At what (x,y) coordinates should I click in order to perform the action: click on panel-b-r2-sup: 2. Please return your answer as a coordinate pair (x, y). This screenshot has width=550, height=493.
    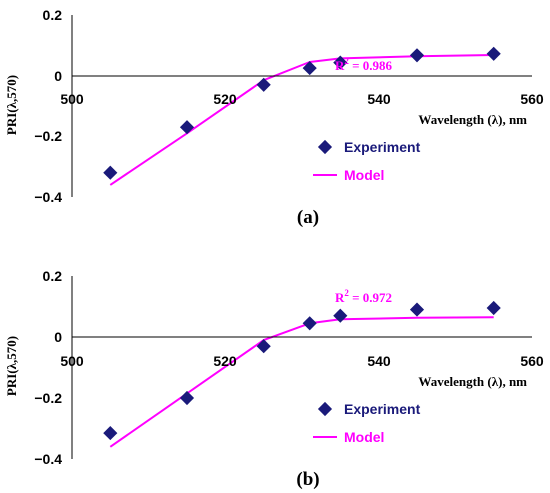
    Looking at the image, I should click on (346, 293).